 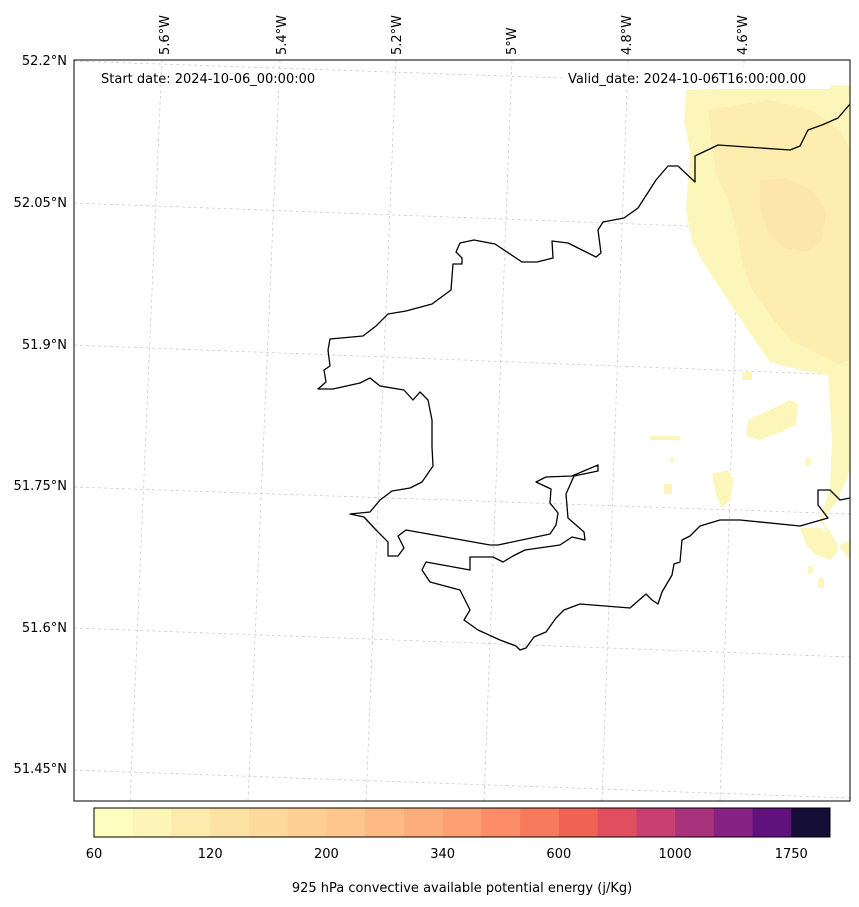 I want to click on lat-tick-label: 51.6°N, so click(x=44, y=628).